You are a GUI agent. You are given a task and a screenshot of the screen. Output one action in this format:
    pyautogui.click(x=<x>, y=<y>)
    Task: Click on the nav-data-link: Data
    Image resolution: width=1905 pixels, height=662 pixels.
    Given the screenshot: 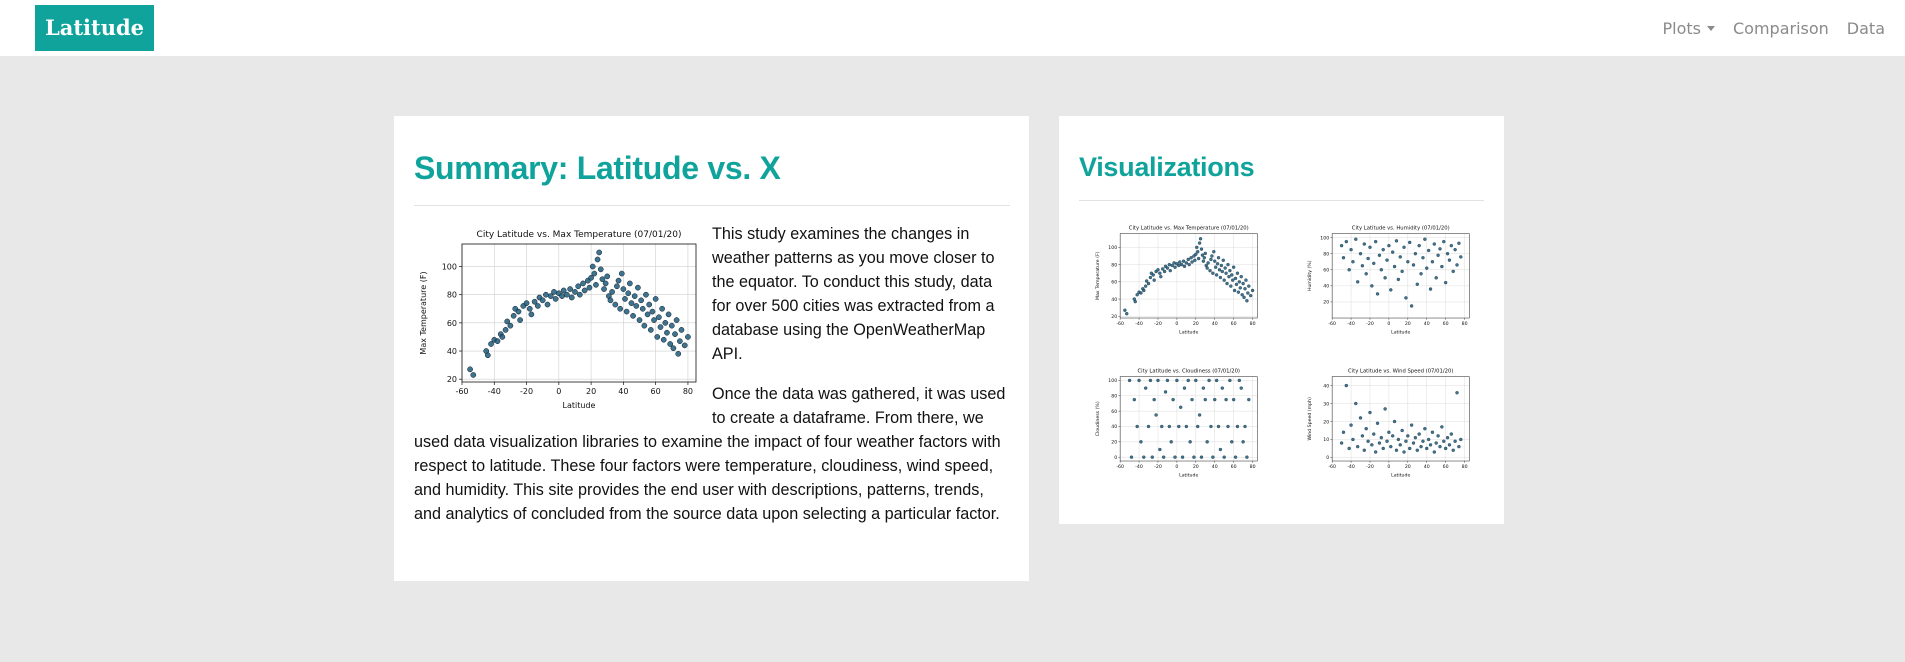 What is the action you would take?
    pyautogui.click(x=1865, y=28)
    